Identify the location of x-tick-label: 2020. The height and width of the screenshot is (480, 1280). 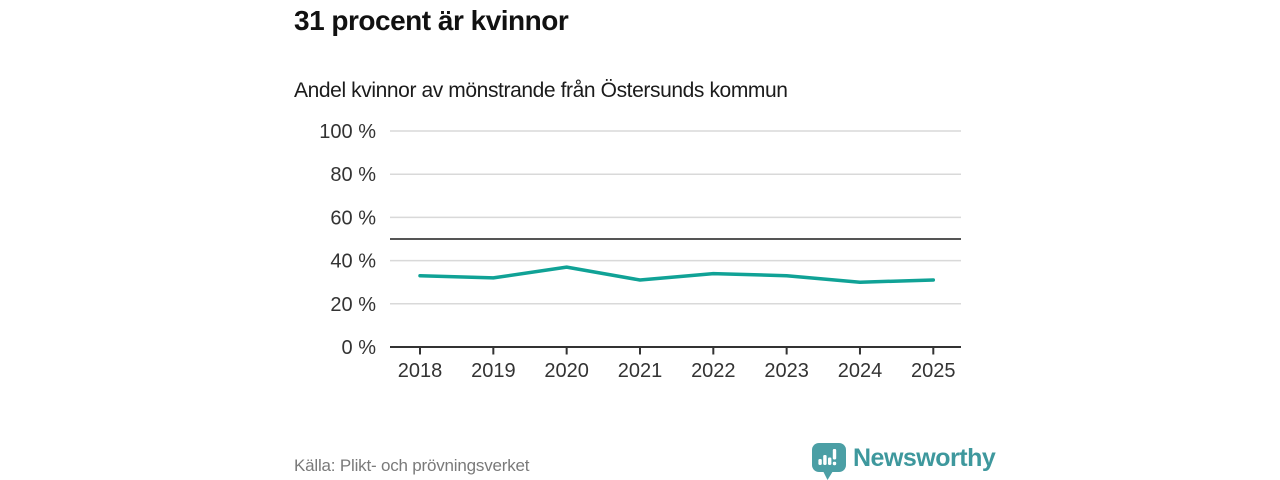
(566, 371).